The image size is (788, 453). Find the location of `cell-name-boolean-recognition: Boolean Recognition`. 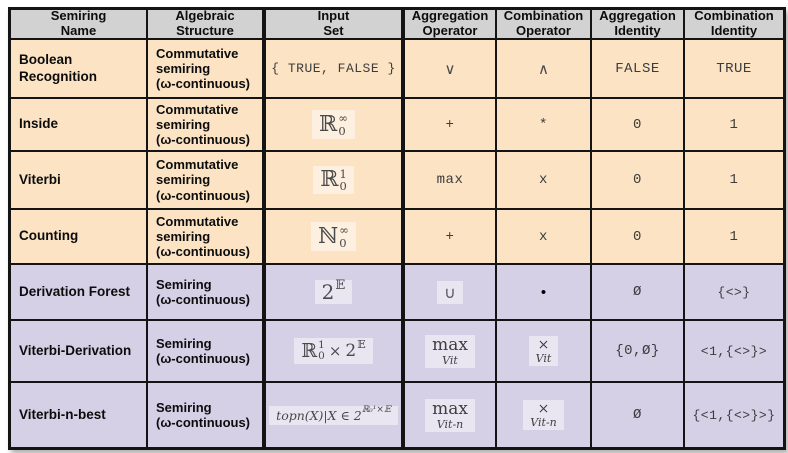

cell-name-boolean-recognition: Boolean Recognition is located at coordinates (79, 69).